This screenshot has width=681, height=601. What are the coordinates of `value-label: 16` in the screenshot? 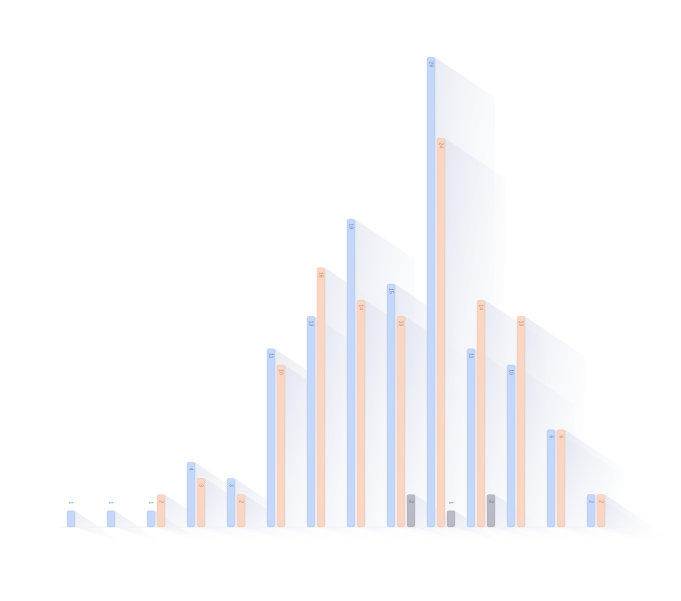 It's located at (321, 275).